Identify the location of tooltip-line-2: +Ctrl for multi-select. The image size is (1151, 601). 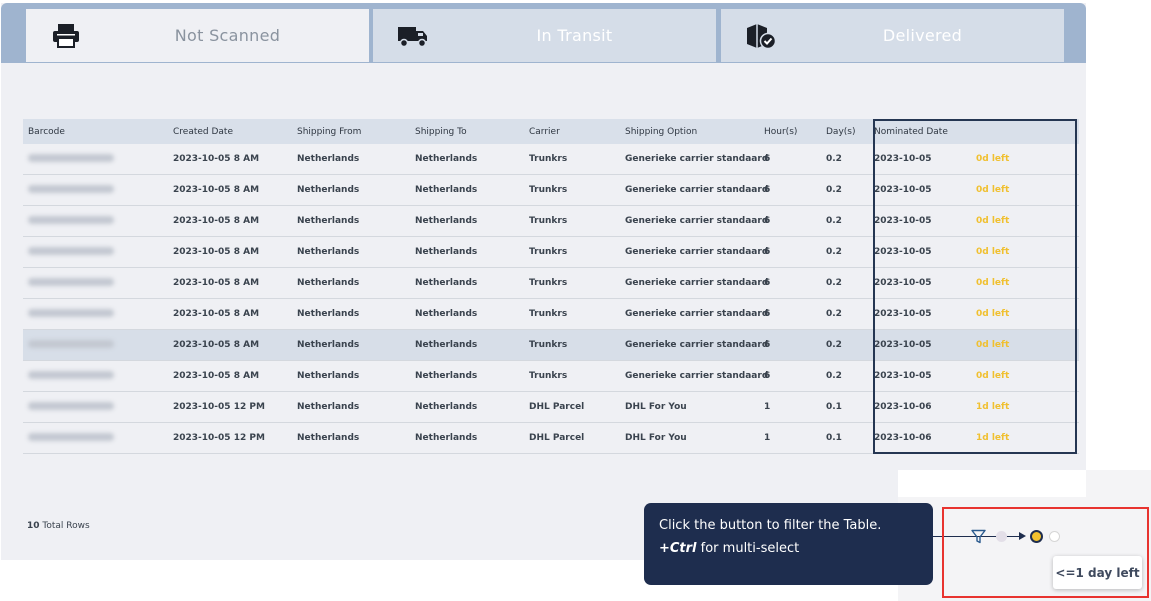
(796, 549).